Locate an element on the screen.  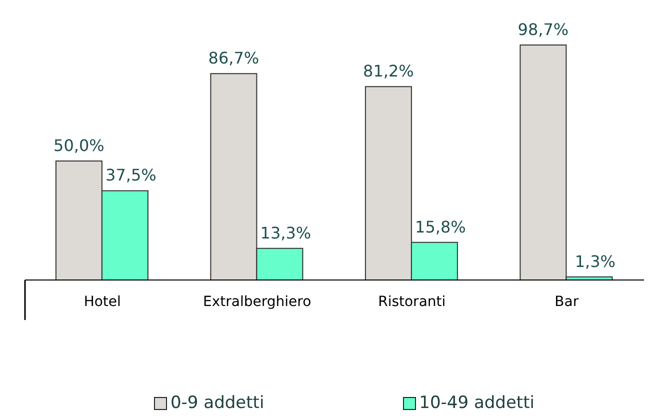
data-label: 50,0% is located at coordinates (79, 145).